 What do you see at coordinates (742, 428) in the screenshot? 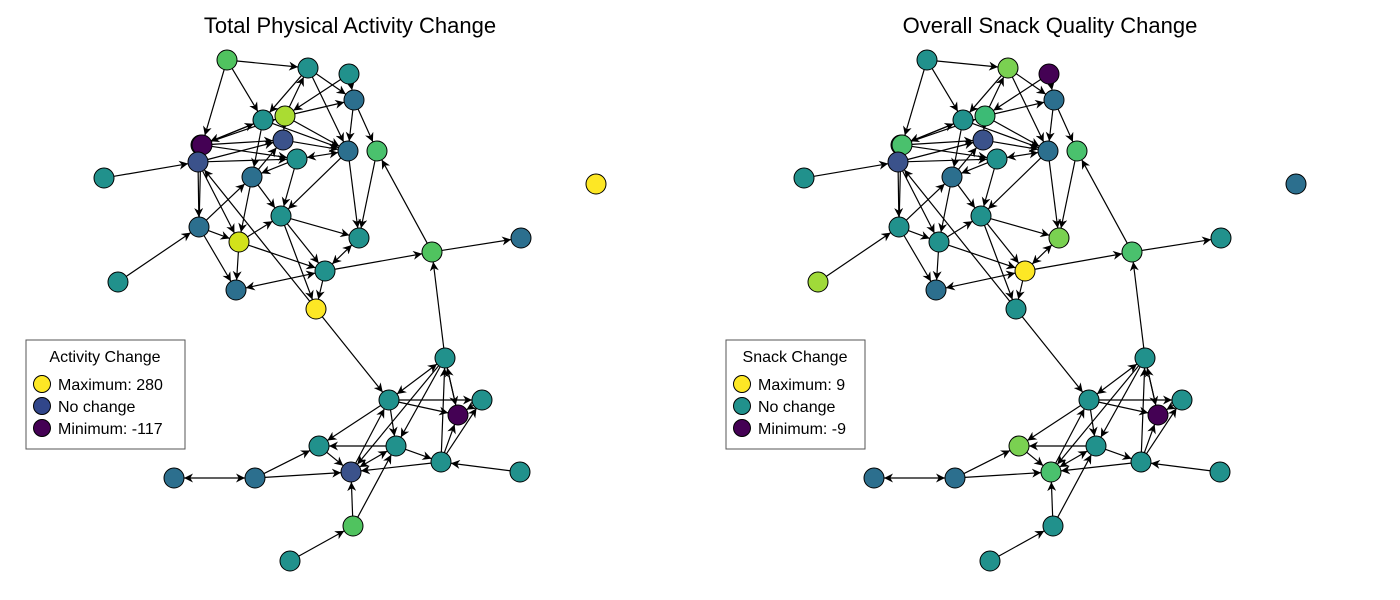
I see `snack-legend-min-swatch` at bounding box center [742, 428].